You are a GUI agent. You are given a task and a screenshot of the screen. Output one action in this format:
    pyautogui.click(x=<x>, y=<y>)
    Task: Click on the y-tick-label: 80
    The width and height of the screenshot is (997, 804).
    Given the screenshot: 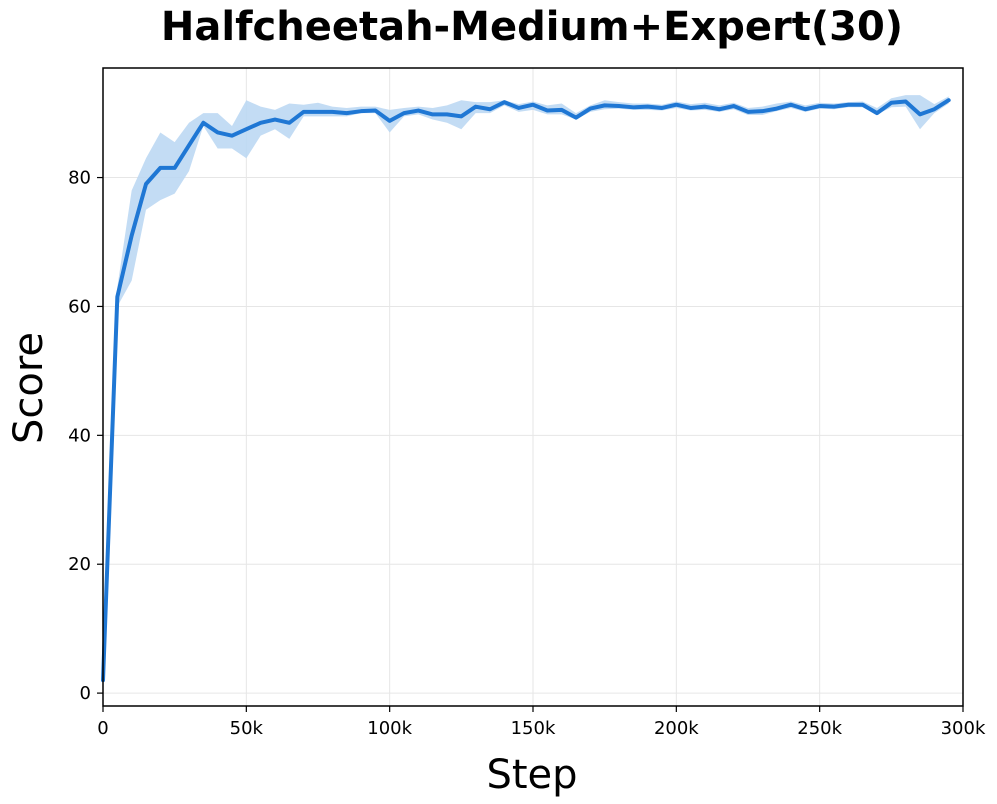 What is the action you would take?
    pyautogui.click(x=79, y=178)
    